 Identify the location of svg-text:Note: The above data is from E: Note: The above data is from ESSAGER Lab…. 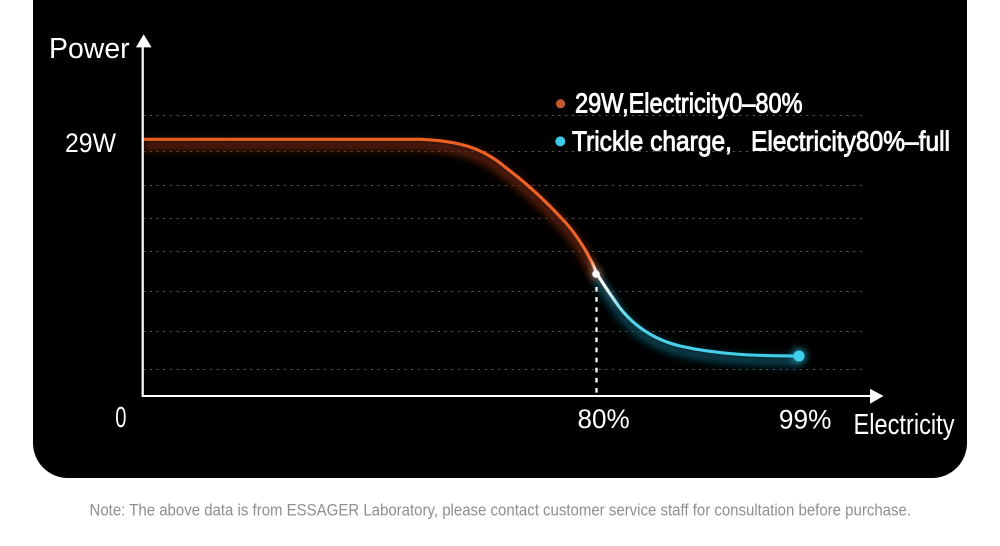
(501, 511).